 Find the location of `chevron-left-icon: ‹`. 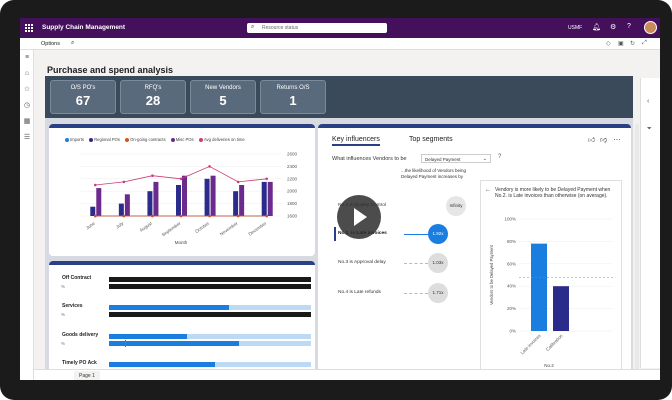

chevron-left-icon: ‹ is located at coordinates (648, 101).